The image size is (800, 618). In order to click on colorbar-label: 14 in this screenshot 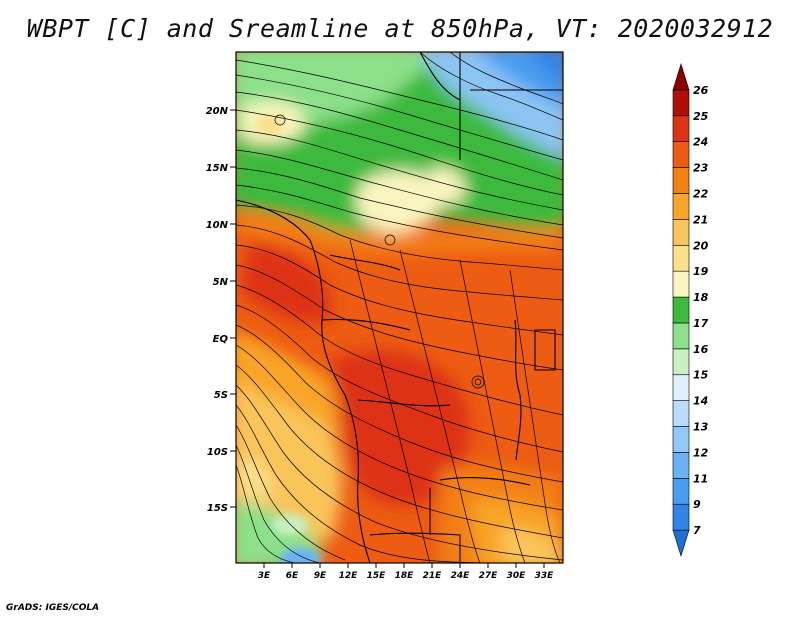, I will do `click(700, 401)`.